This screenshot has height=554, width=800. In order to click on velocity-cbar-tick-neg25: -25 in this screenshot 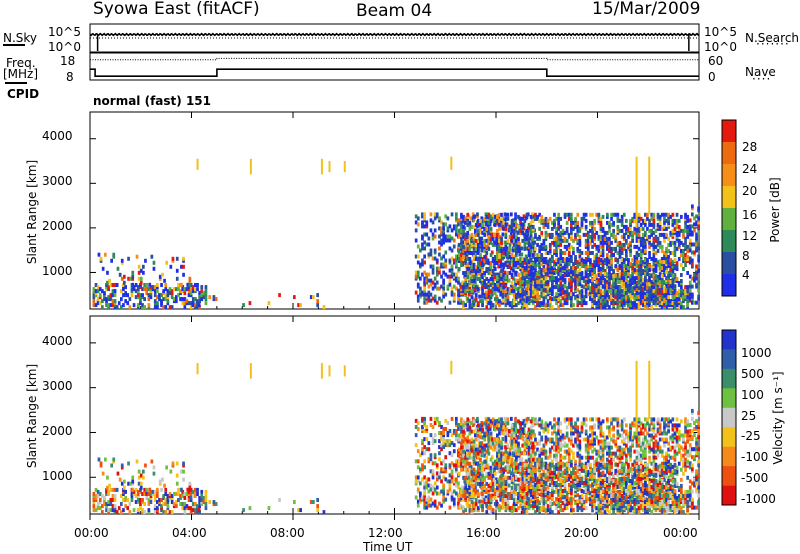, I will do `click(751, 436)`.